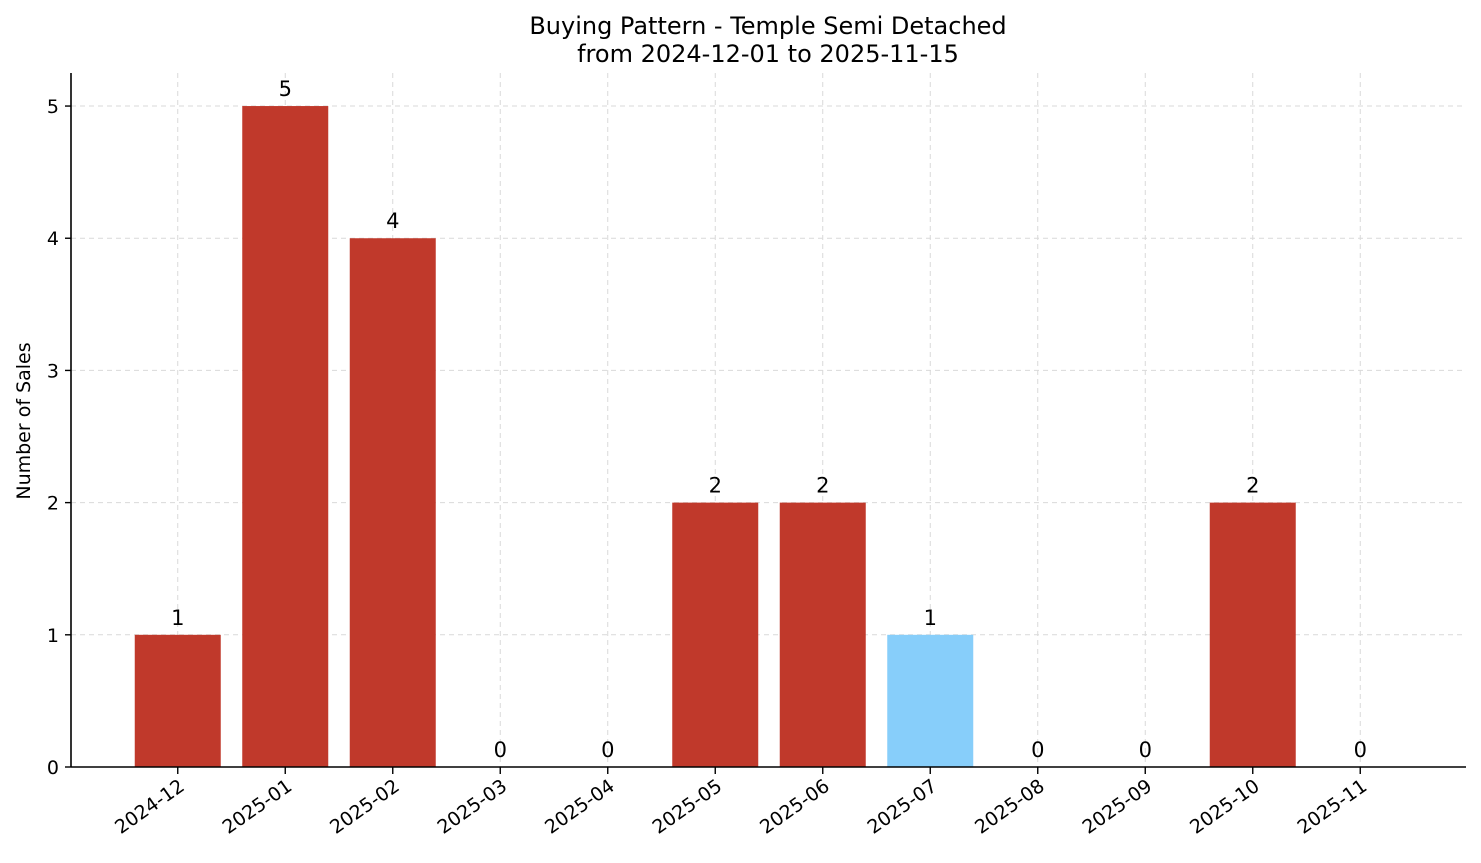 The width and height of the screenshot is (1481, 863). Describe the element at coordinates (1037, 750) in the screenshot. I see `data-label-2025-08: 0` at that location.